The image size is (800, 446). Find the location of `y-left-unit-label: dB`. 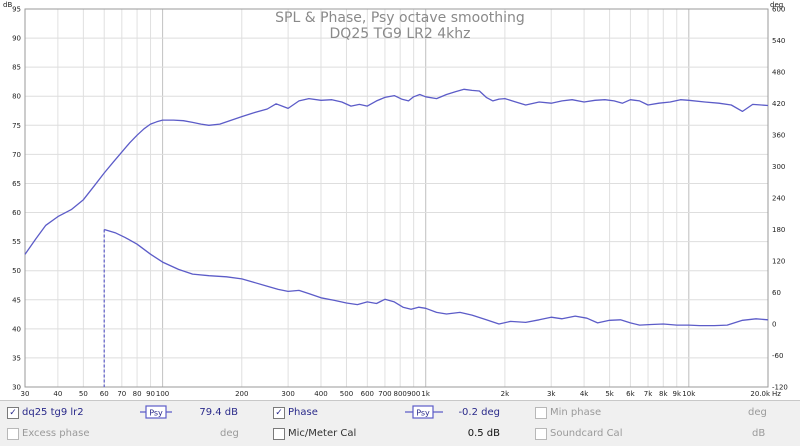

y-left-unit-label: dB is located at coordinates (7, 5).